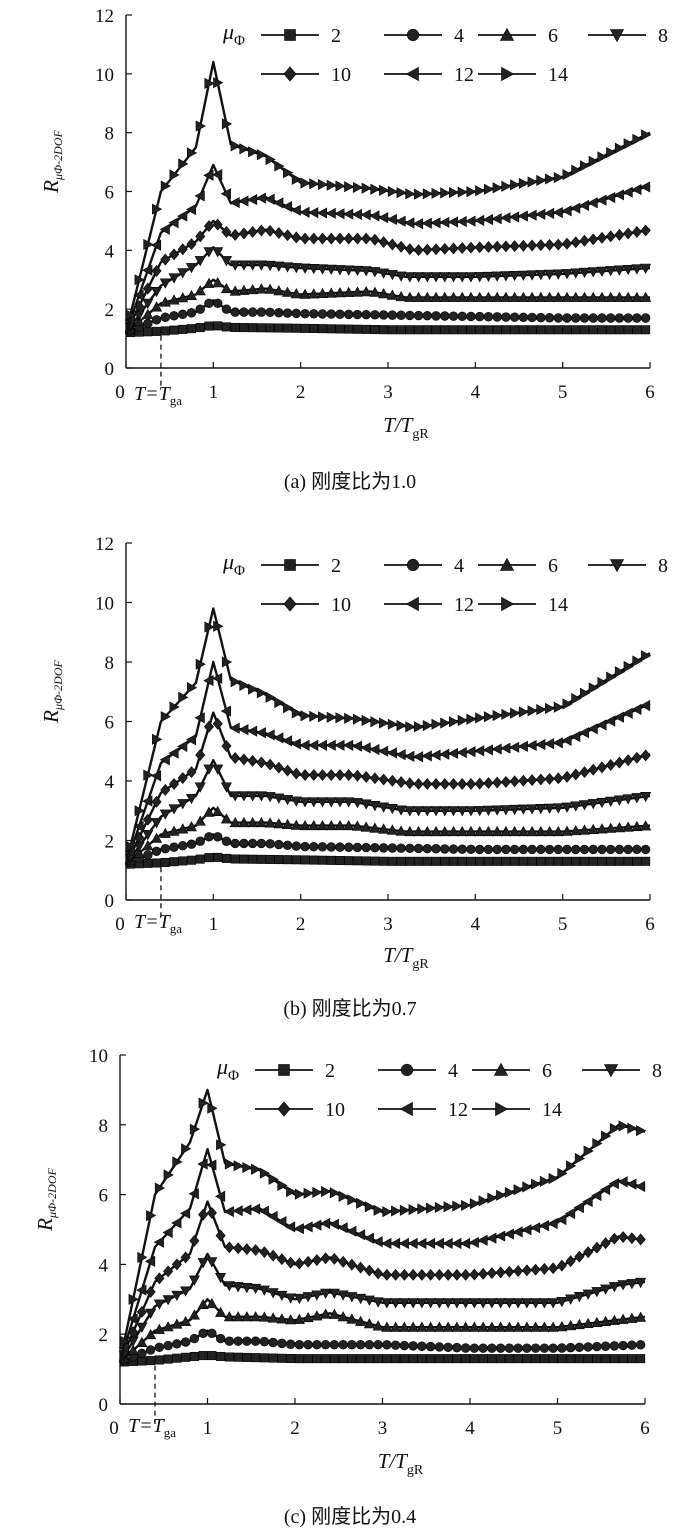  What do you see at coordinates (110, 134) in the screenshot?
I see `y-tick-label: 8` at bounding box center [110, 134].